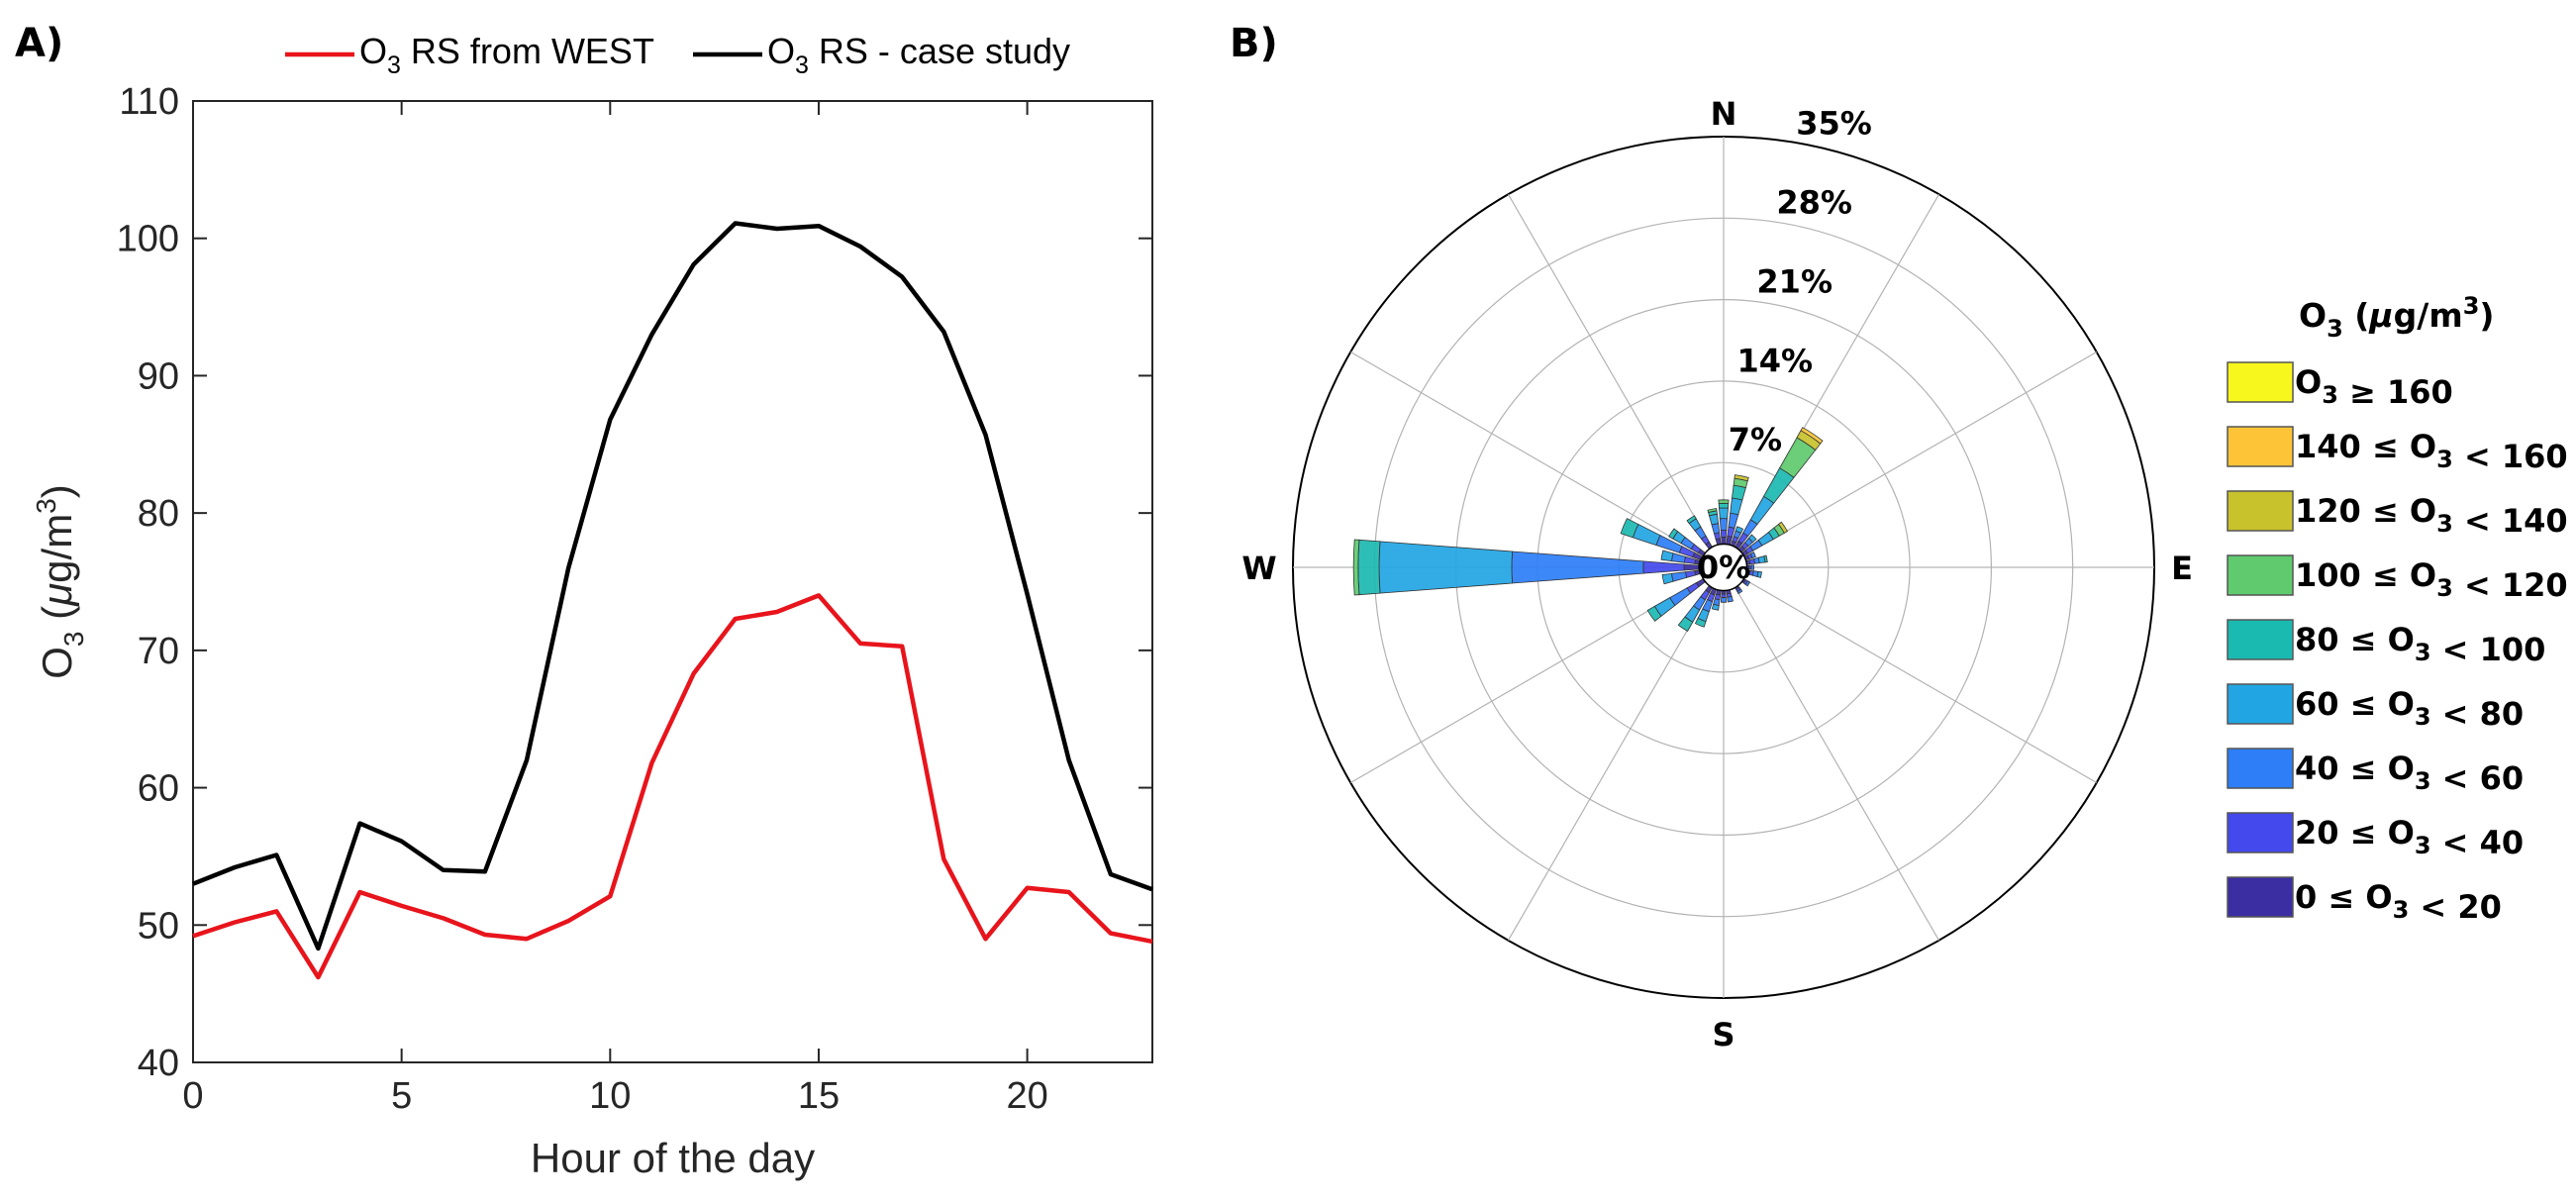 This screenshot has width=2576, height=1203. What do you see at coordinates (1814, 203) in the screenshot?
I see `rose-radial-label: 28%` at bounding box center [1814, 203].